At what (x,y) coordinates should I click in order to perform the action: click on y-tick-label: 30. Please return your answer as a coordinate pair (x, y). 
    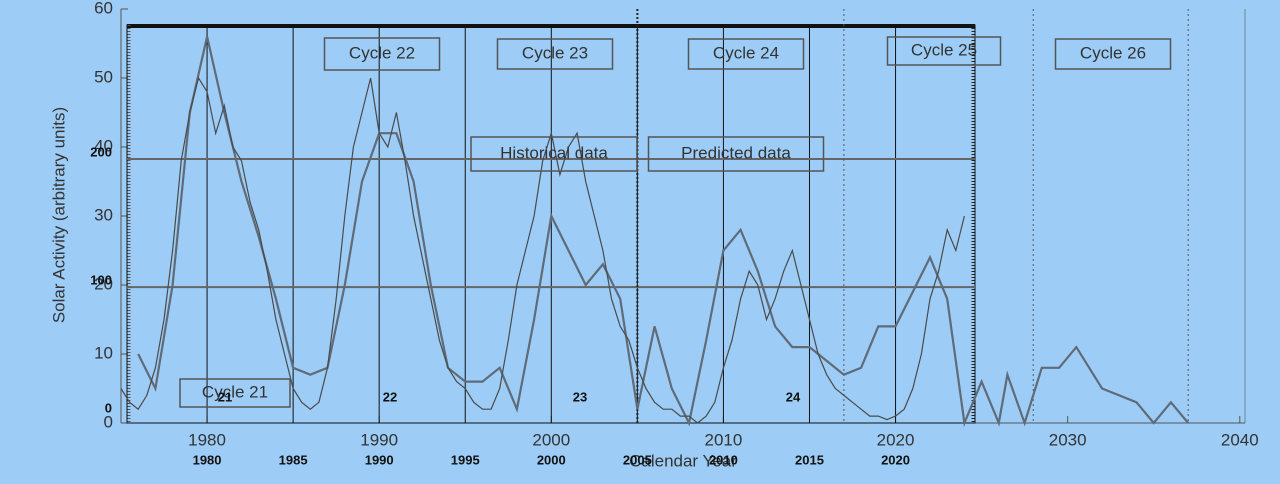
    Looking at the image, I should click on (103, 214).